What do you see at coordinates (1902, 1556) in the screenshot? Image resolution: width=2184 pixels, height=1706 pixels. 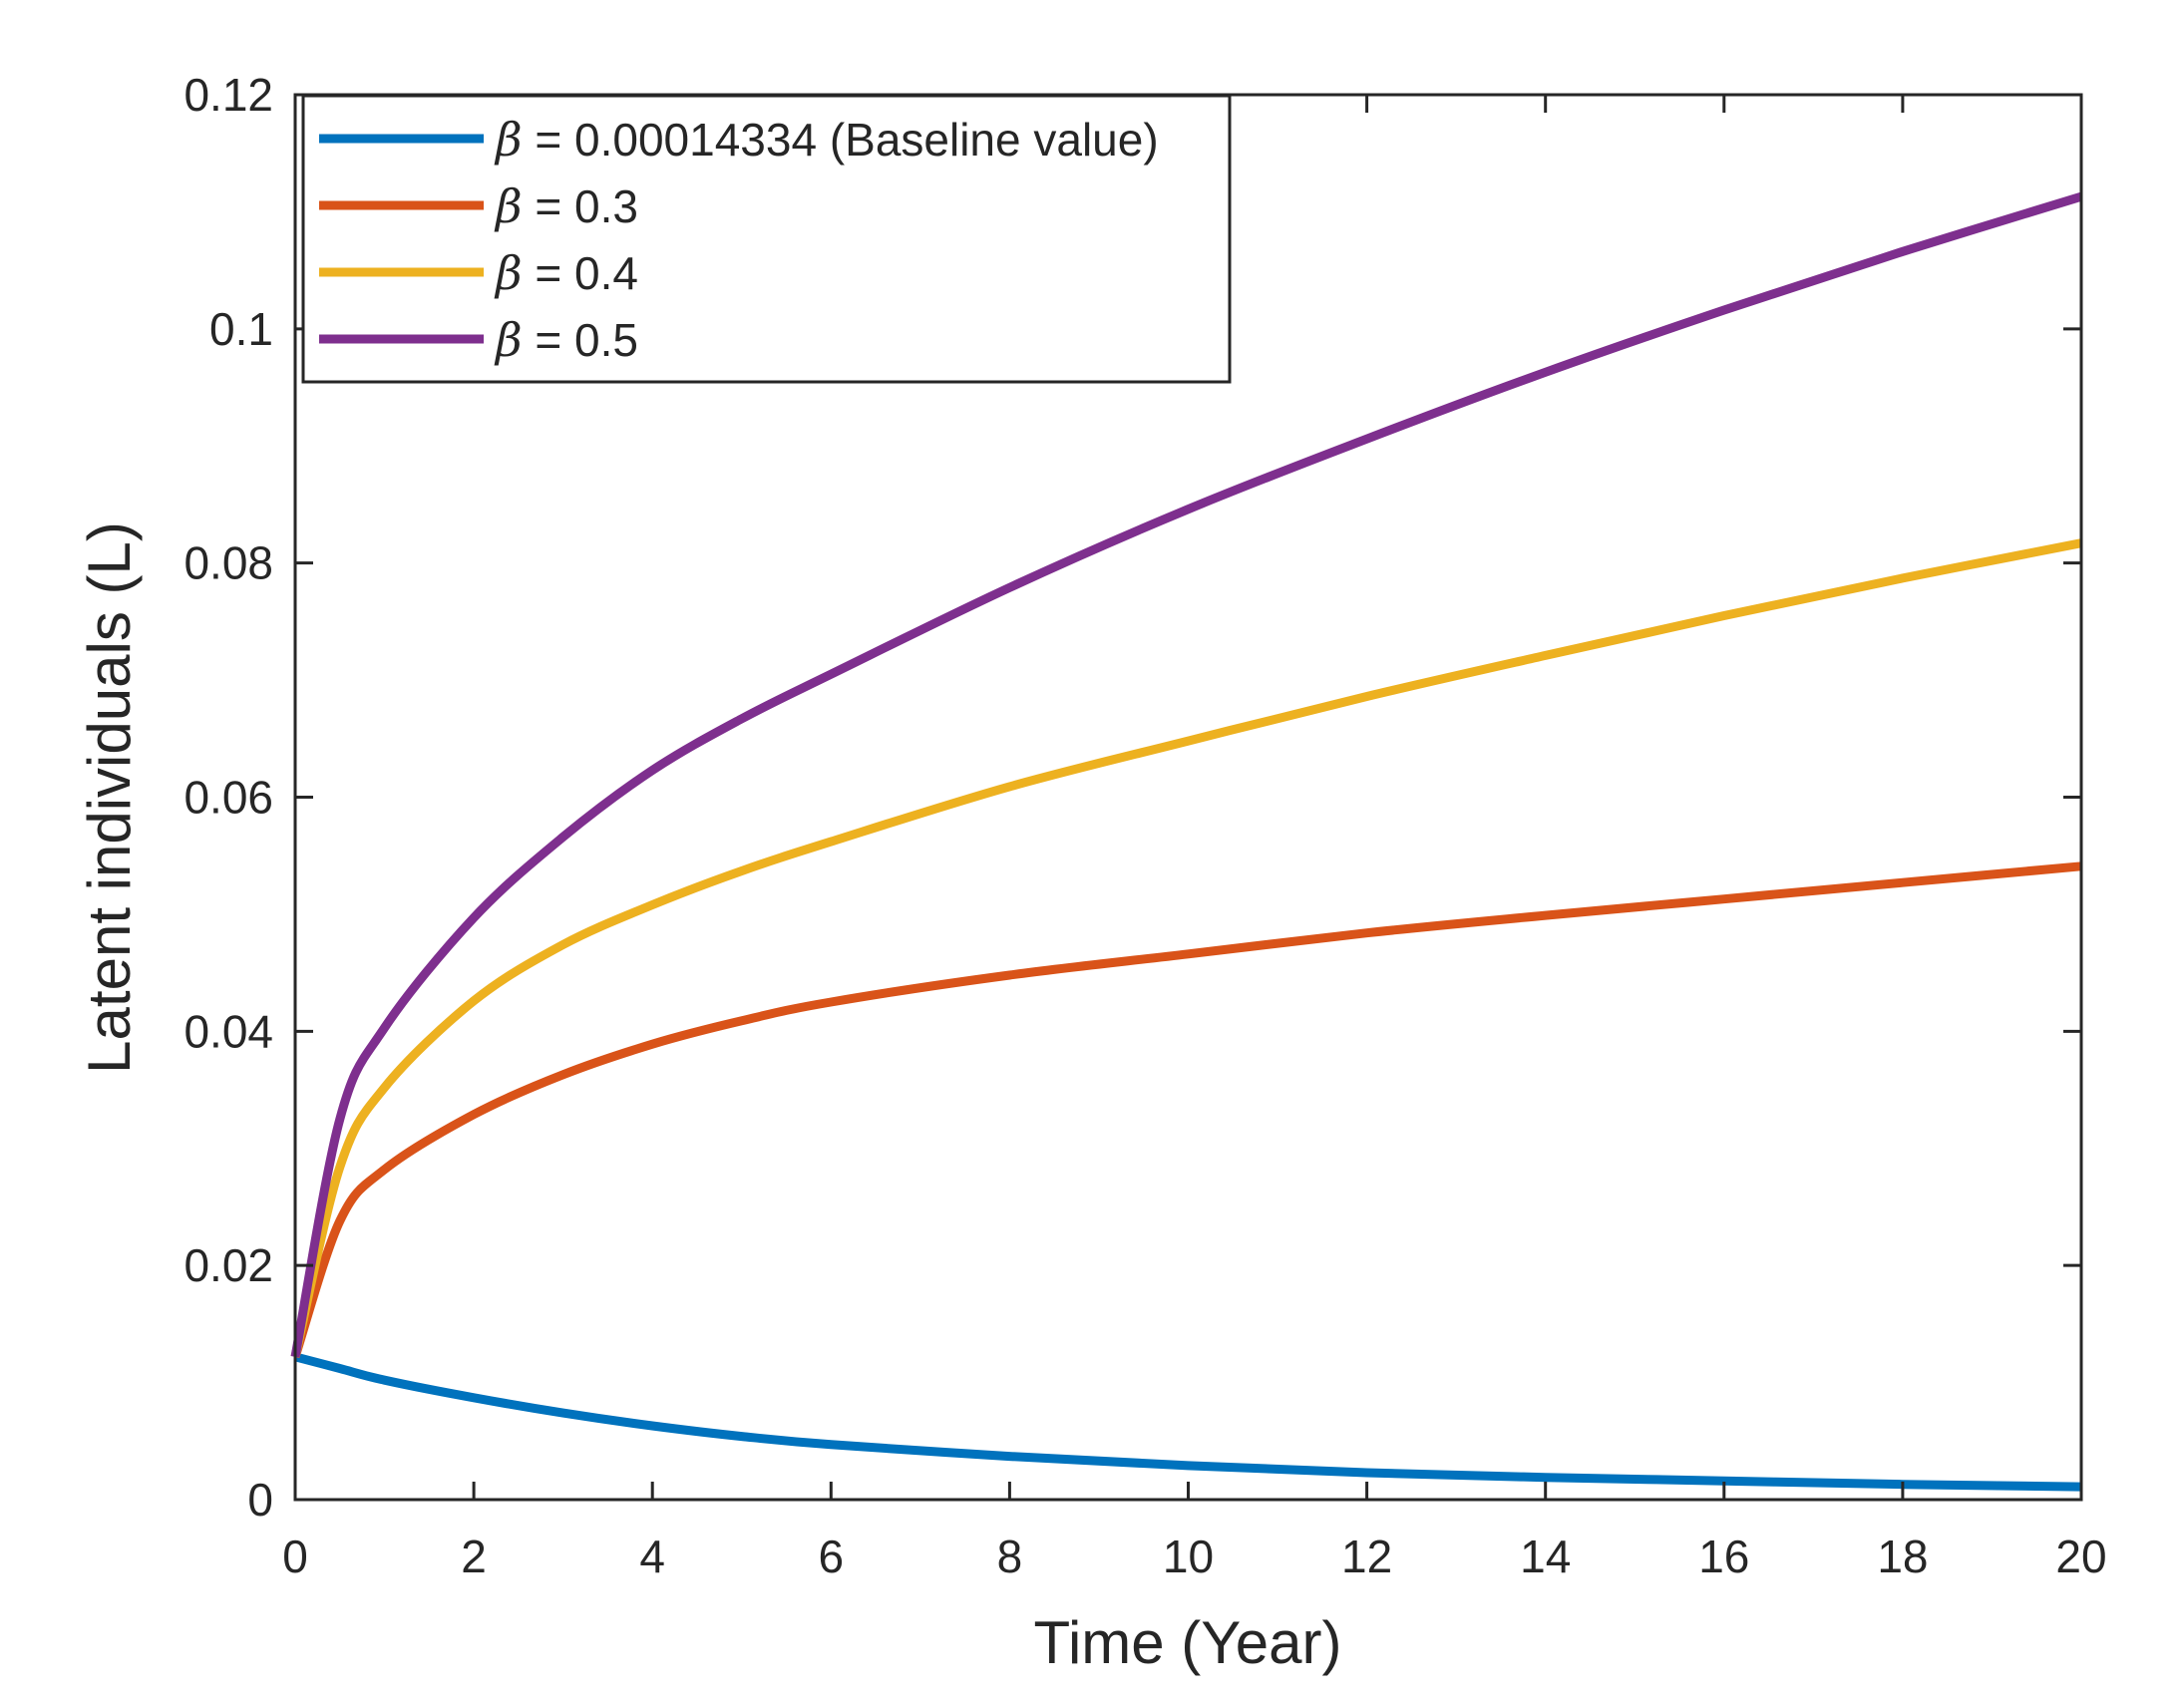 I see `x-tick-label: 18` at bounding box center [1902, 1556].